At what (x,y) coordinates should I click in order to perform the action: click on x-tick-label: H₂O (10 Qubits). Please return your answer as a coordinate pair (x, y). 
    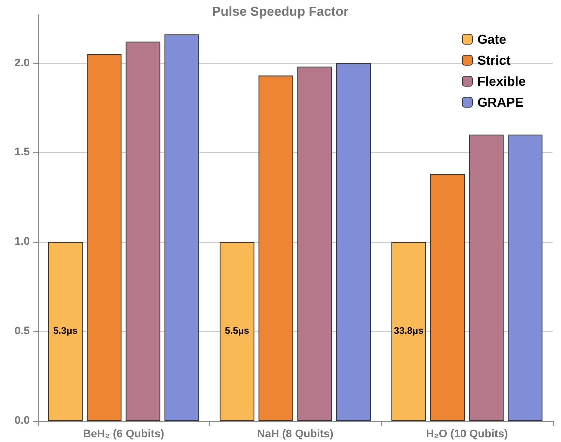
    Looking at the image, I should click on (467, 434).